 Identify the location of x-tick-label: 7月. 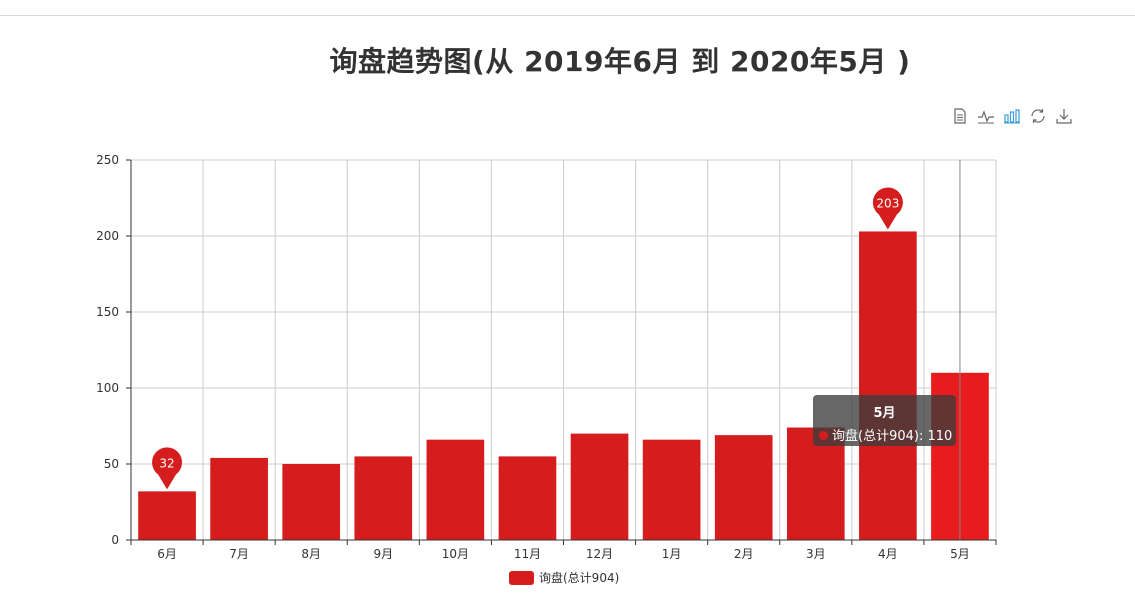
(239, 554).